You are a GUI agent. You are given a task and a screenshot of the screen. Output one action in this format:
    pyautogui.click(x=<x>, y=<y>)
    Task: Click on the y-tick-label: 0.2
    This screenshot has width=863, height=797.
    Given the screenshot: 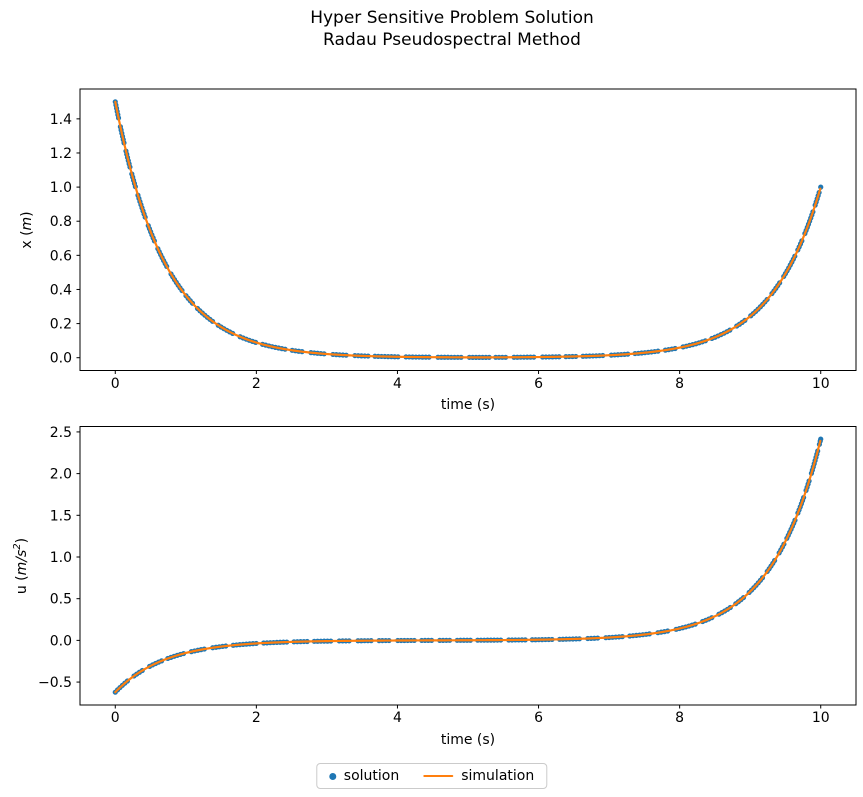 What is the action you would take?
    pyautogui.click(x=61, y=325)
    